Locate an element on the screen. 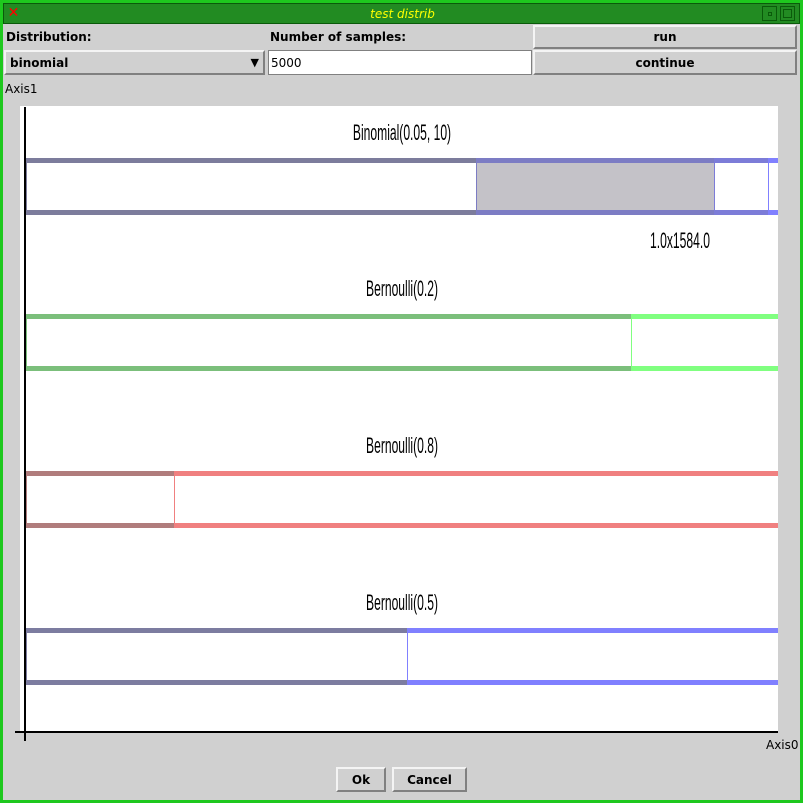  y-axis-label: Axis1 is located at coordinates (21, 89).